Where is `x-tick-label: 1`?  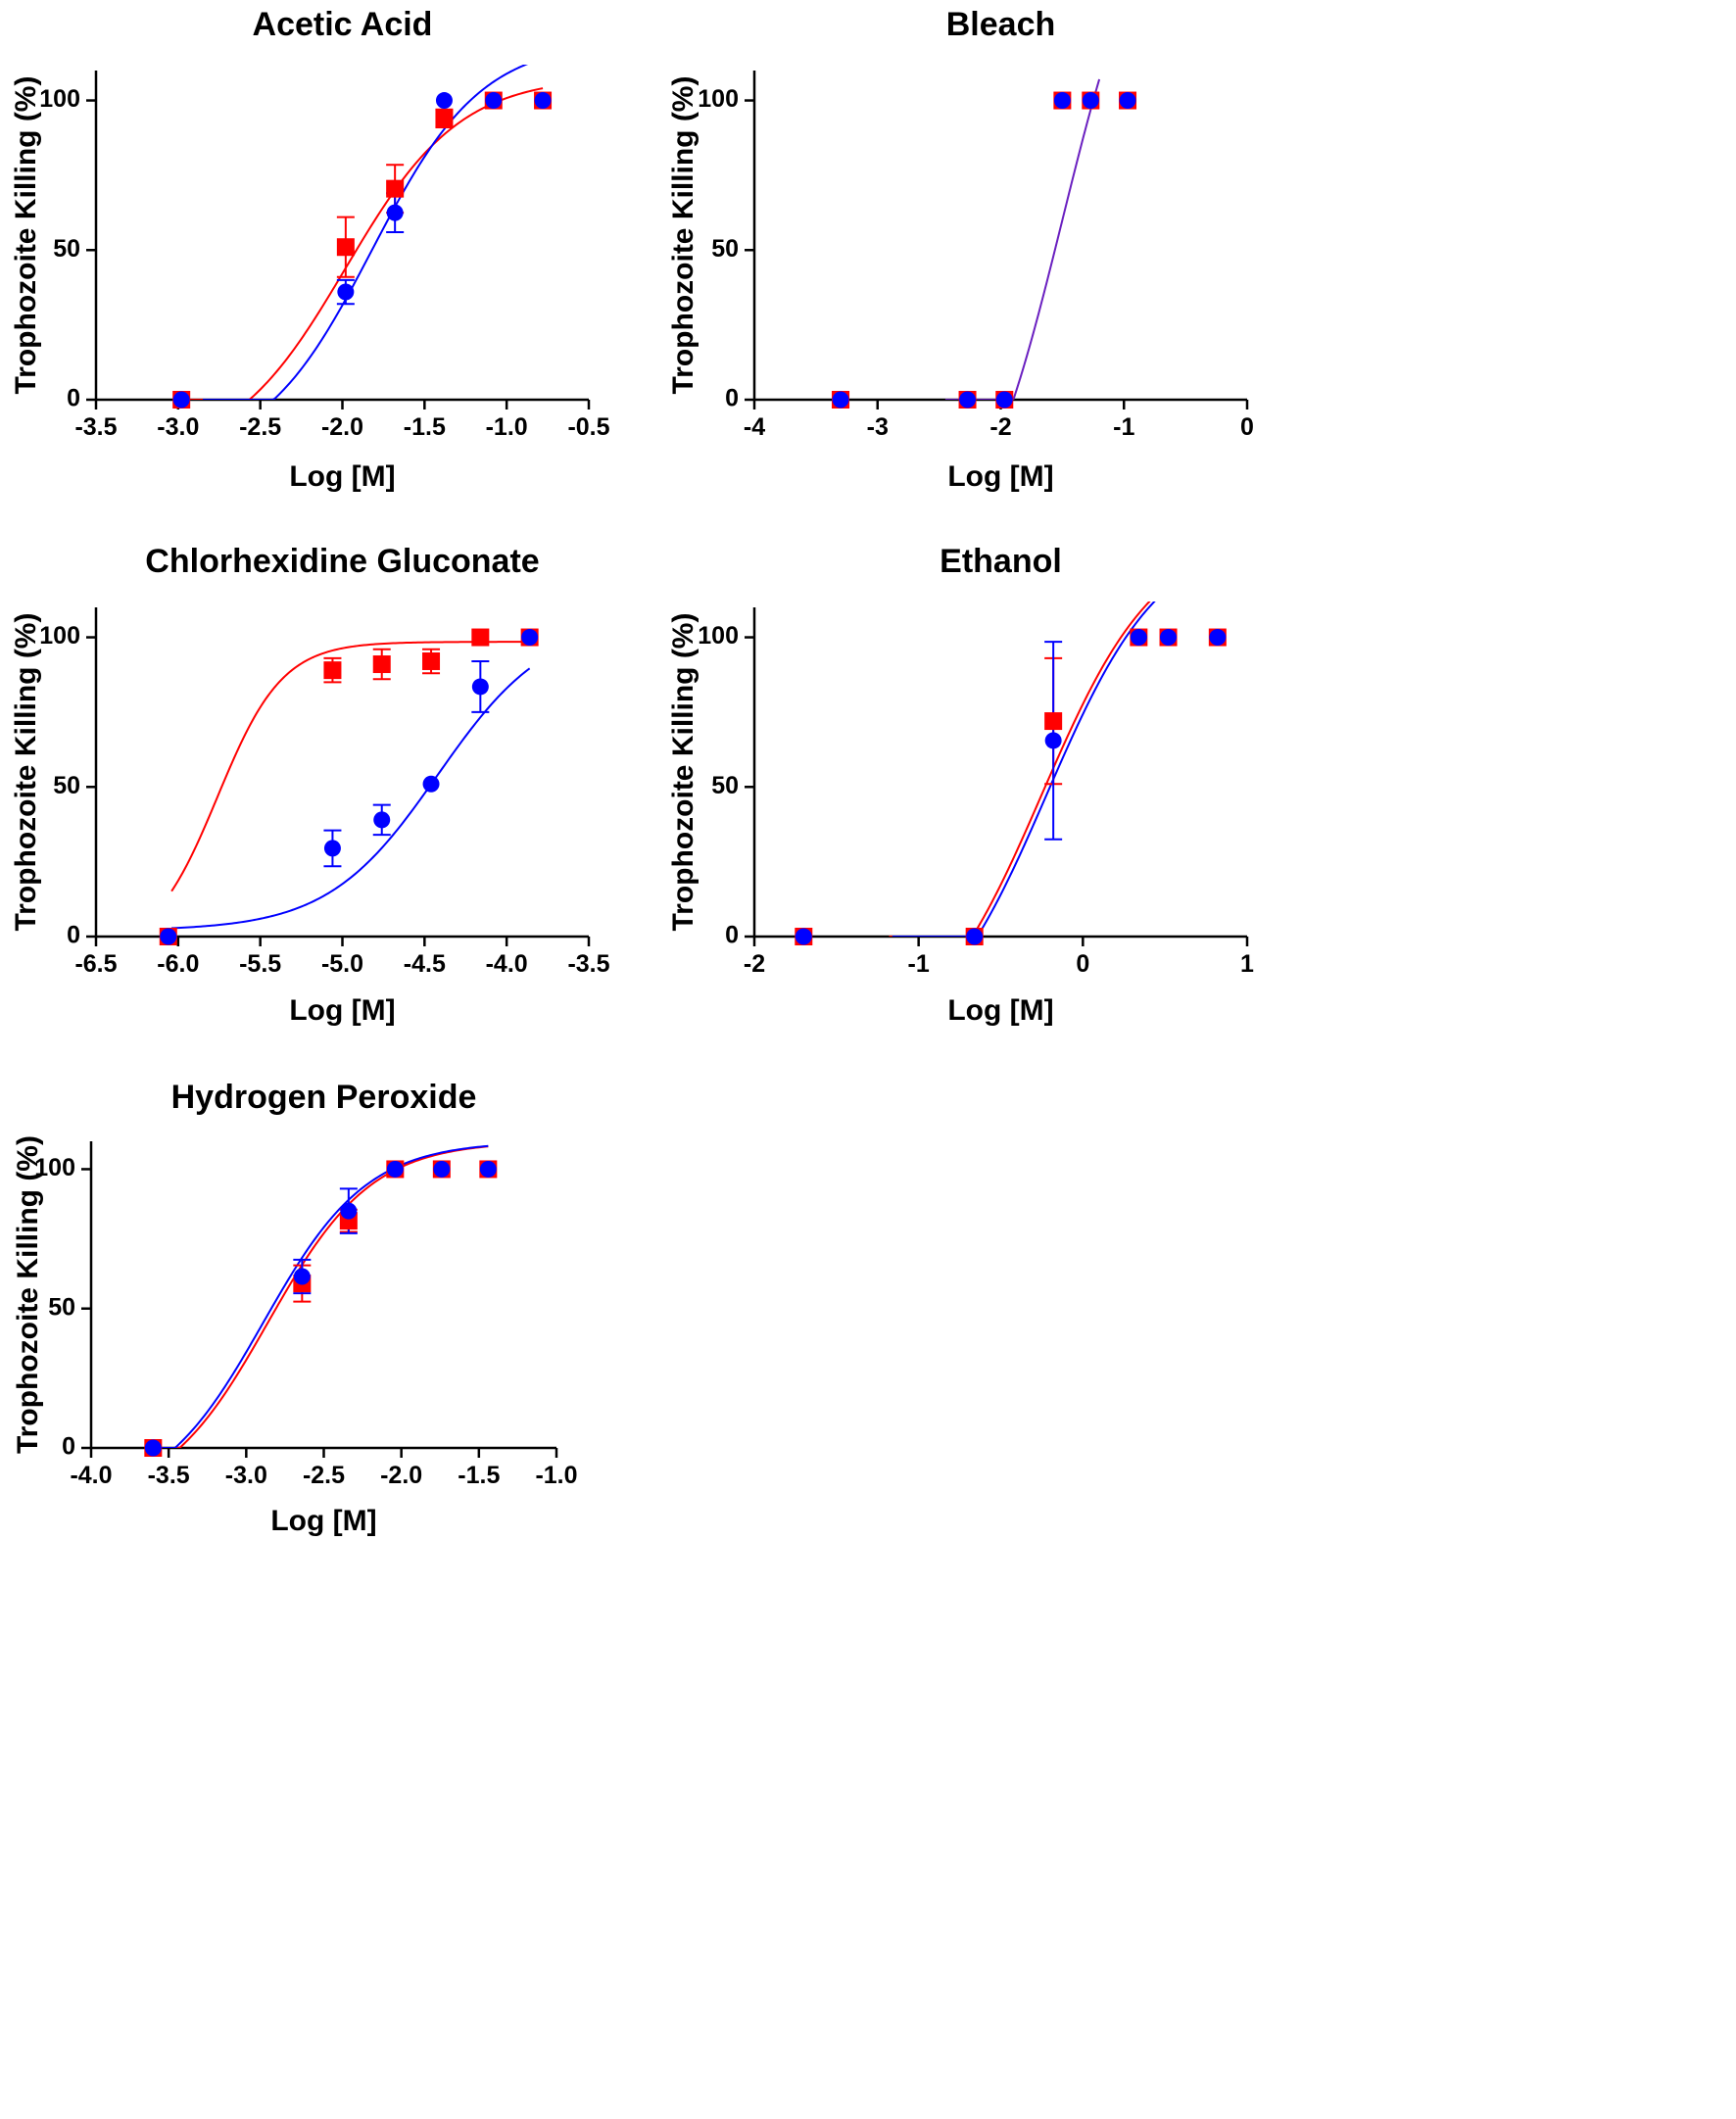 x-tick-label: 1 is located at coordinates (1247, 964).